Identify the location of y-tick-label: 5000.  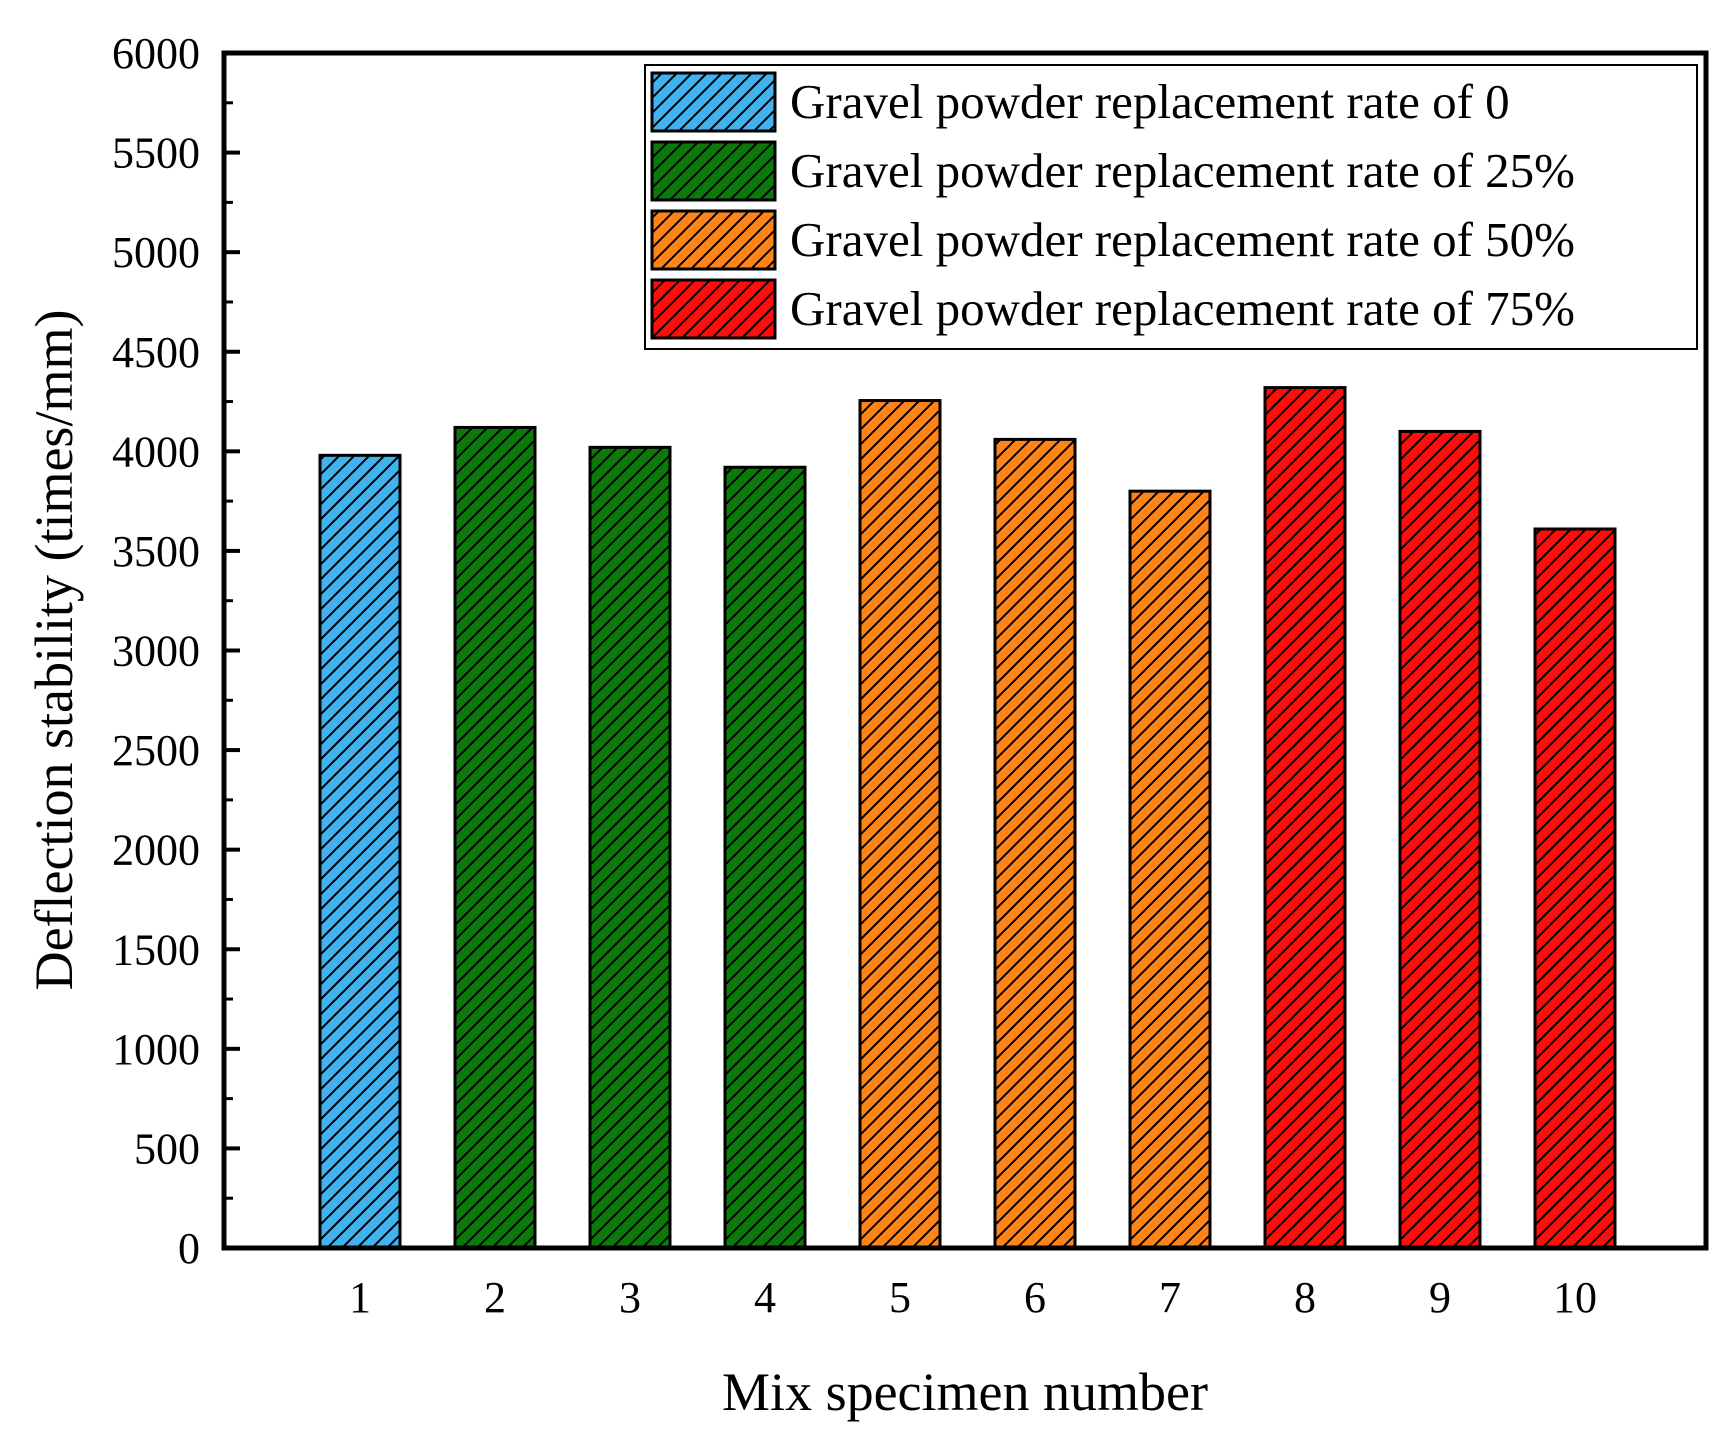
(156, 252).